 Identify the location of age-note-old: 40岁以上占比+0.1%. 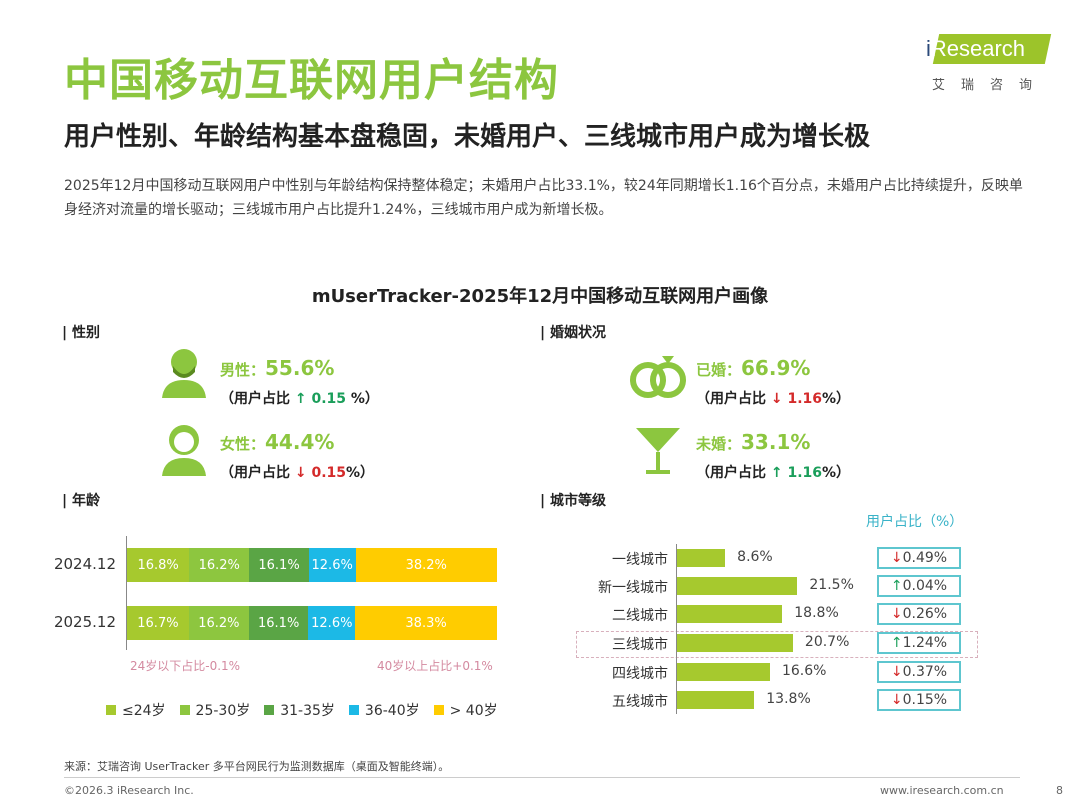
(435, 666).